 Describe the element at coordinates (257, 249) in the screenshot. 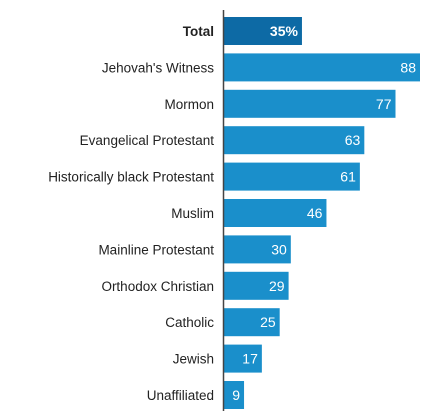

I see `bar-mainline-protestant` at that location.